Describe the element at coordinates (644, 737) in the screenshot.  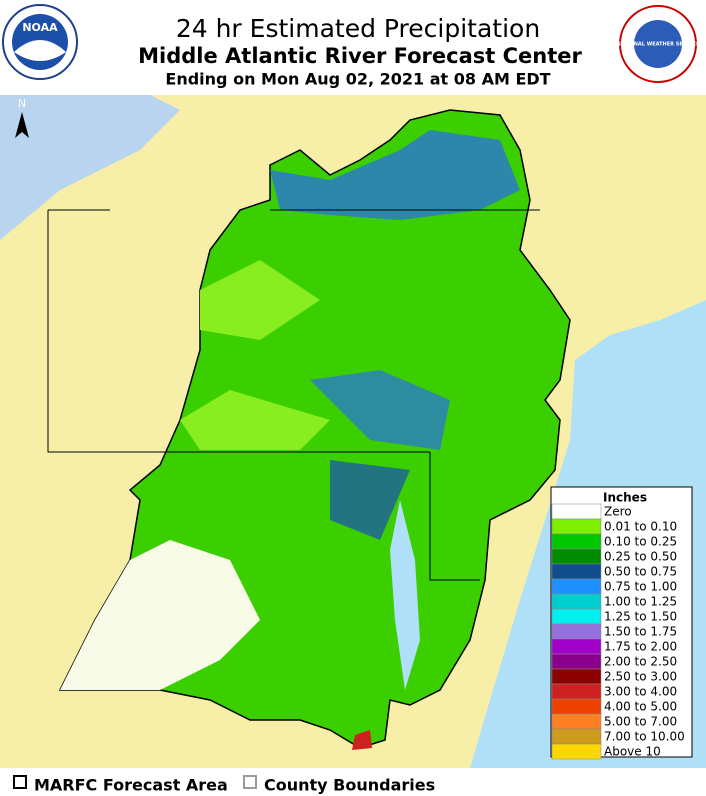
I see `legend-label: 7.00 to 10.00` at that location.